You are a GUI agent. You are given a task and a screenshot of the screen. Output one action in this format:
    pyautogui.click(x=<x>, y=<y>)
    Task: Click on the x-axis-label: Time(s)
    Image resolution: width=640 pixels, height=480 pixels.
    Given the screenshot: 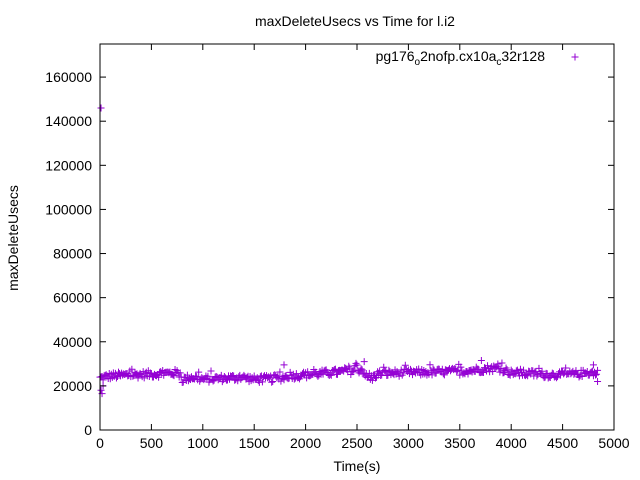 What is the action you would take?
    pyautogui.click(x=357, y=466)
    